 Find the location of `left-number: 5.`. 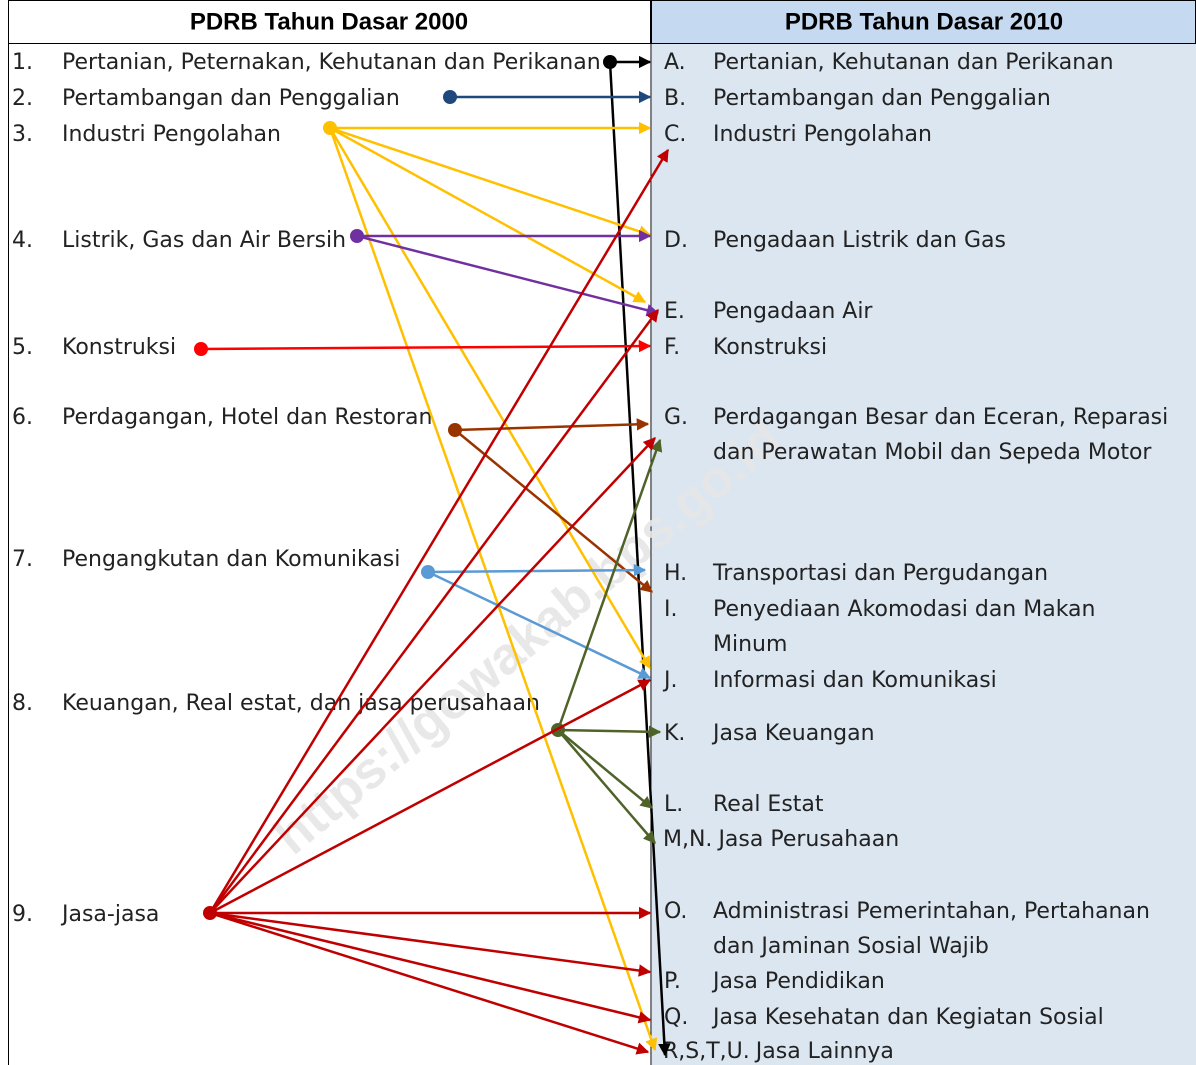

left-number: 5. is located at coordinates (22, 347).